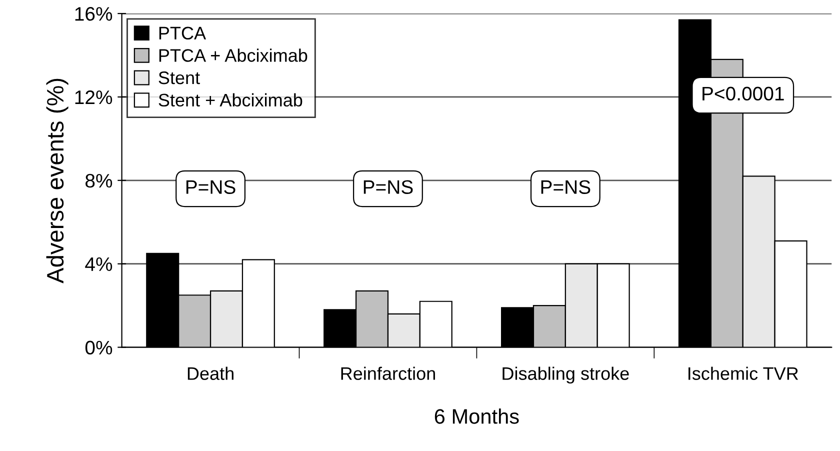  I want to click on x-tick-label: Disabling stroke, so click(565, 375).